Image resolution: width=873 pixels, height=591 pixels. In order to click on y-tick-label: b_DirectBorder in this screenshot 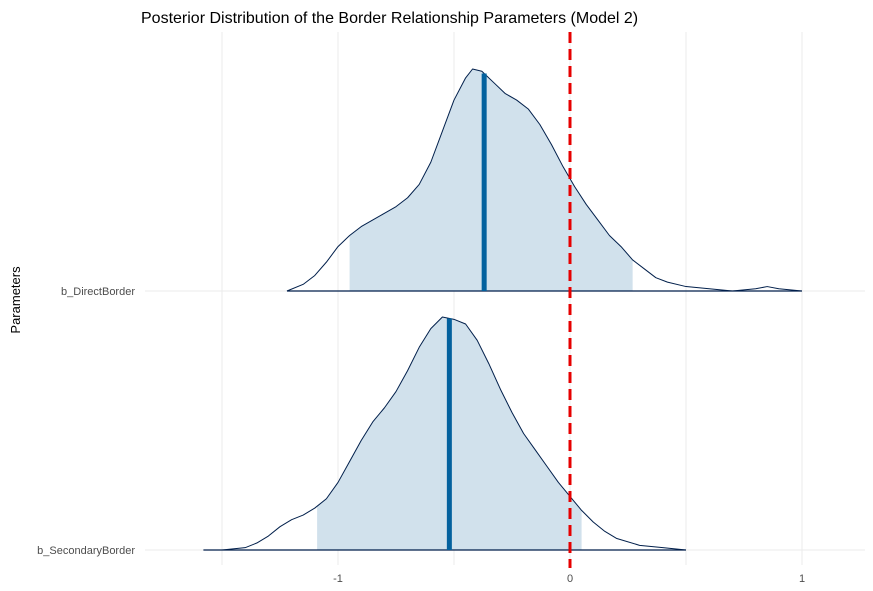, I will do `click(98, 292)`.